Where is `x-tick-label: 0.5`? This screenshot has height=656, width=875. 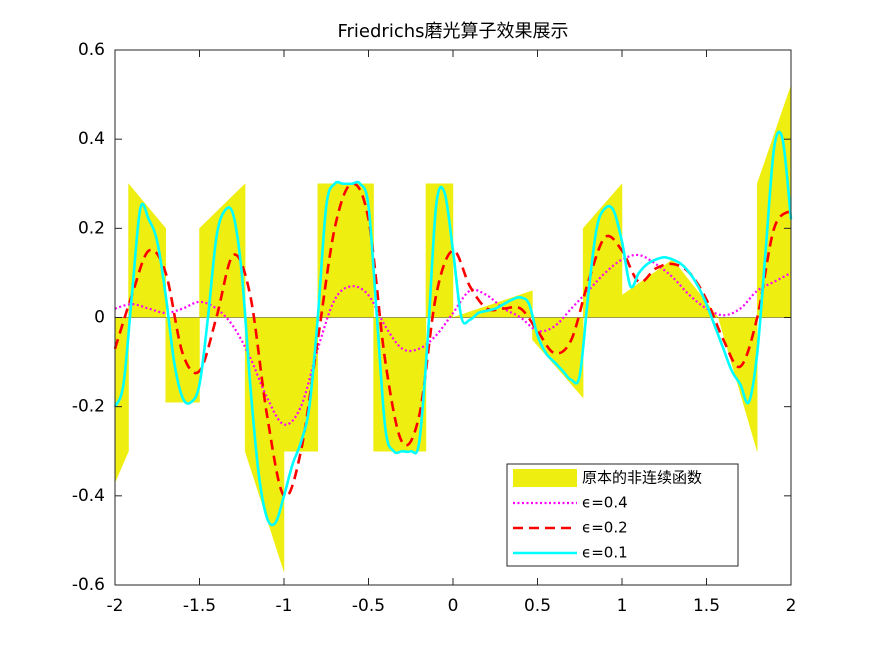 x-tick-label: 0.5 is located at coordinates (537, 606).